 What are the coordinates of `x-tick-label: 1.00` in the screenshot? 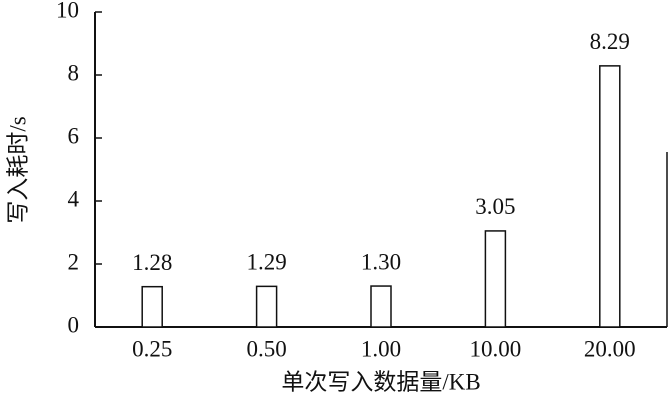 It's located at (381, 348).